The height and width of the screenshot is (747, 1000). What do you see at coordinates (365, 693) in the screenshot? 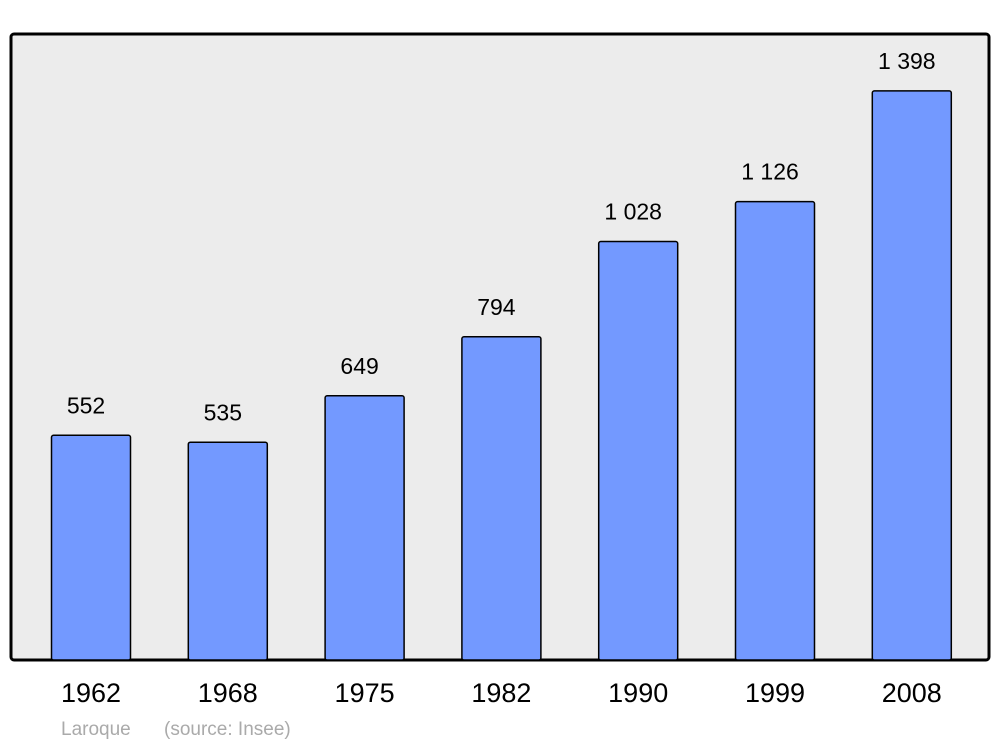
I see `x-tick-label: 1975` at bounding box center [365, 693].